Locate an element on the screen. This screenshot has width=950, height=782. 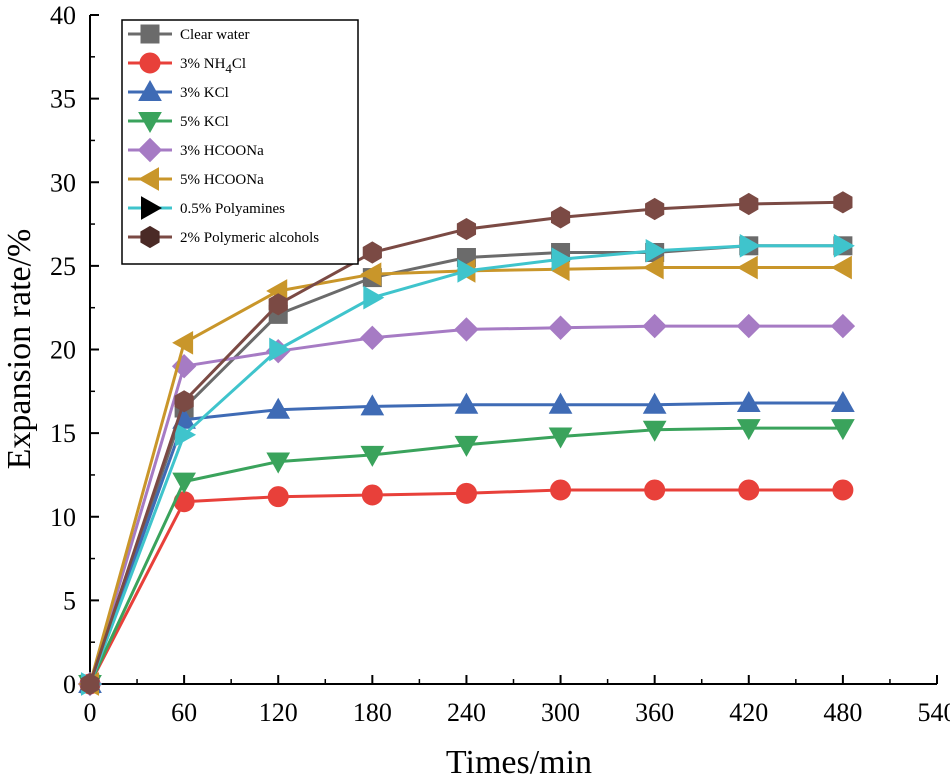
y-axis-title: Expansion rate/% is located at coordinates (19, 349).